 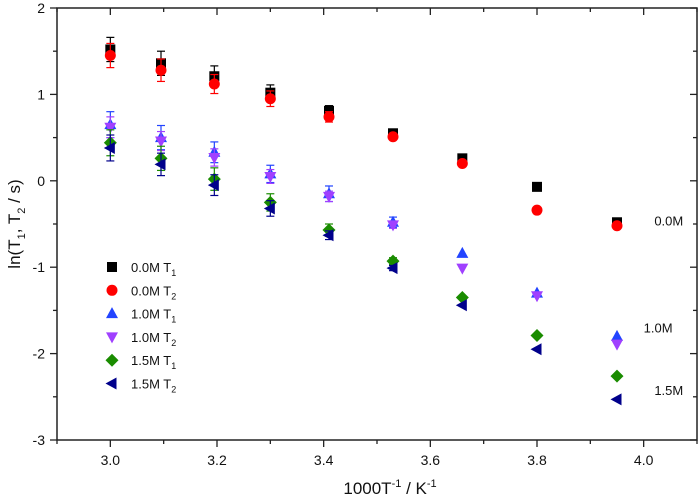 What do you see at coordinates (39, 354) in the screenshot?
I see `y-tick-label: -2` at bounding box center [39, 354].